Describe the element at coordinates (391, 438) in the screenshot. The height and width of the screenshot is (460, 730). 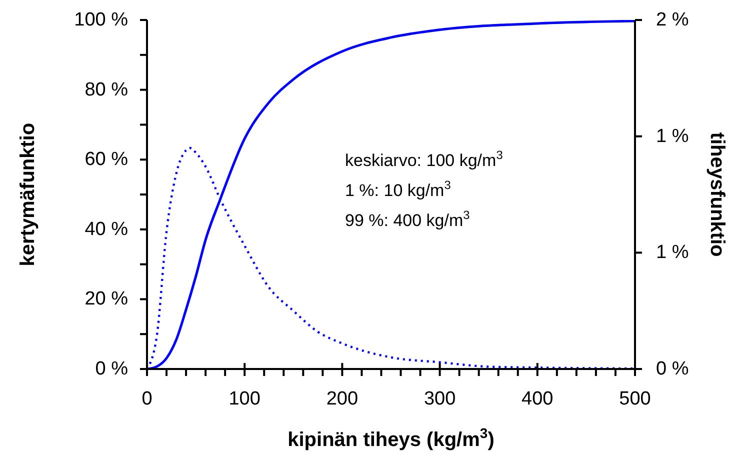
I see `x-axis-title: kipinän tiheys (kg/m$^{3}$)` at that location.